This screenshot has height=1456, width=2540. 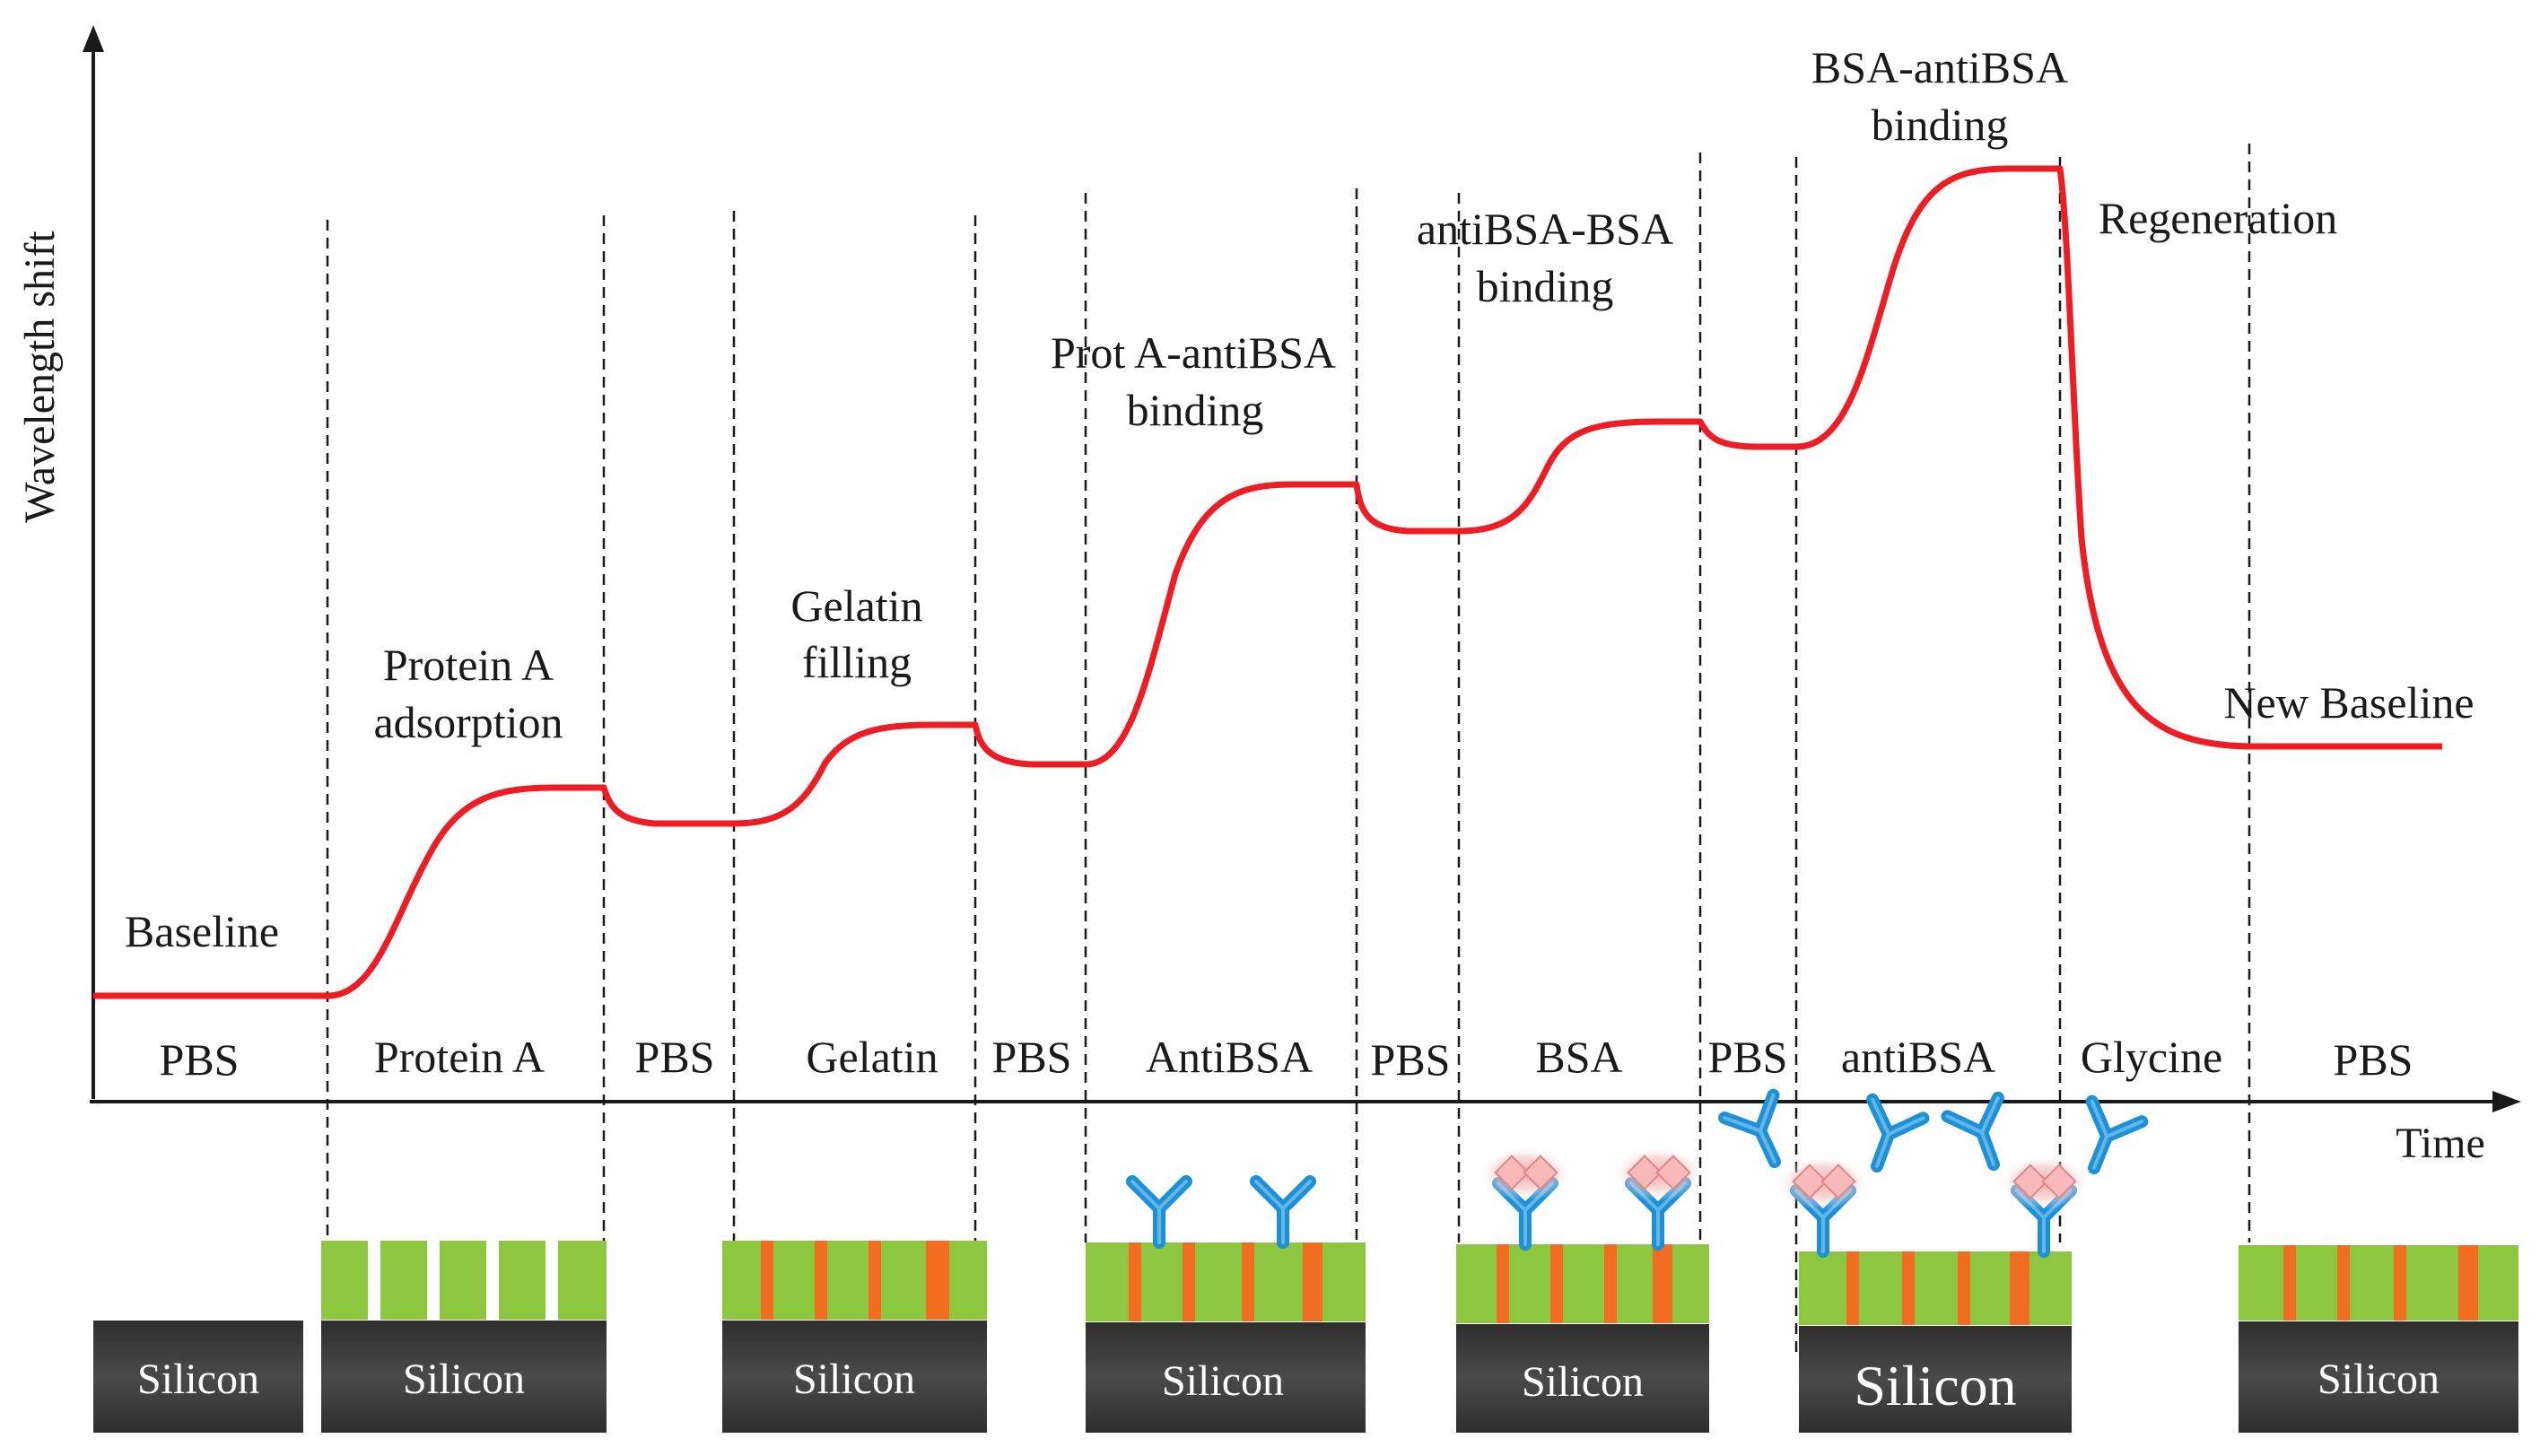 I want to click on bsa-antibsa-label-line2: binding, so click(x=1940, y=125).